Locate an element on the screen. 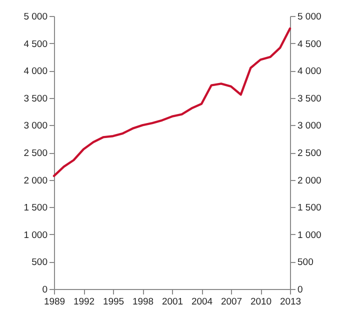 This screenshot has height=320, width=345. y2-tick-label: 5 000 is located at coordinates (310, 17).